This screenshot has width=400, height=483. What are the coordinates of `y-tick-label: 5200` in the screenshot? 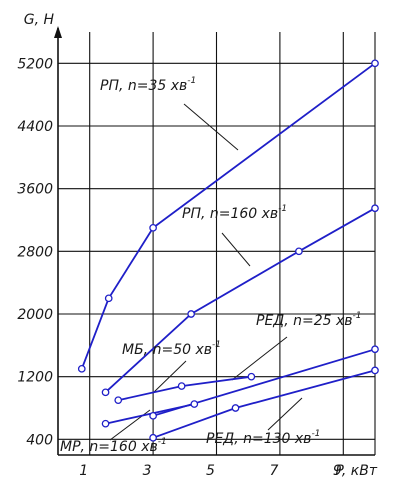 It's located at (35, 64).